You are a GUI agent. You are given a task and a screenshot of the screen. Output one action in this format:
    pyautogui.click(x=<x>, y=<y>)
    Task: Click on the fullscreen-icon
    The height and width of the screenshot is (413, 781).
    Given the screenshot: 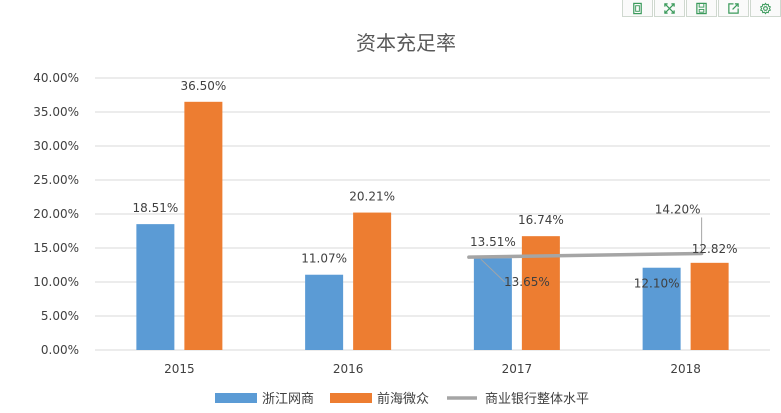 What is the action you would take?
    pyautogui.click(x=669, y=8)
    